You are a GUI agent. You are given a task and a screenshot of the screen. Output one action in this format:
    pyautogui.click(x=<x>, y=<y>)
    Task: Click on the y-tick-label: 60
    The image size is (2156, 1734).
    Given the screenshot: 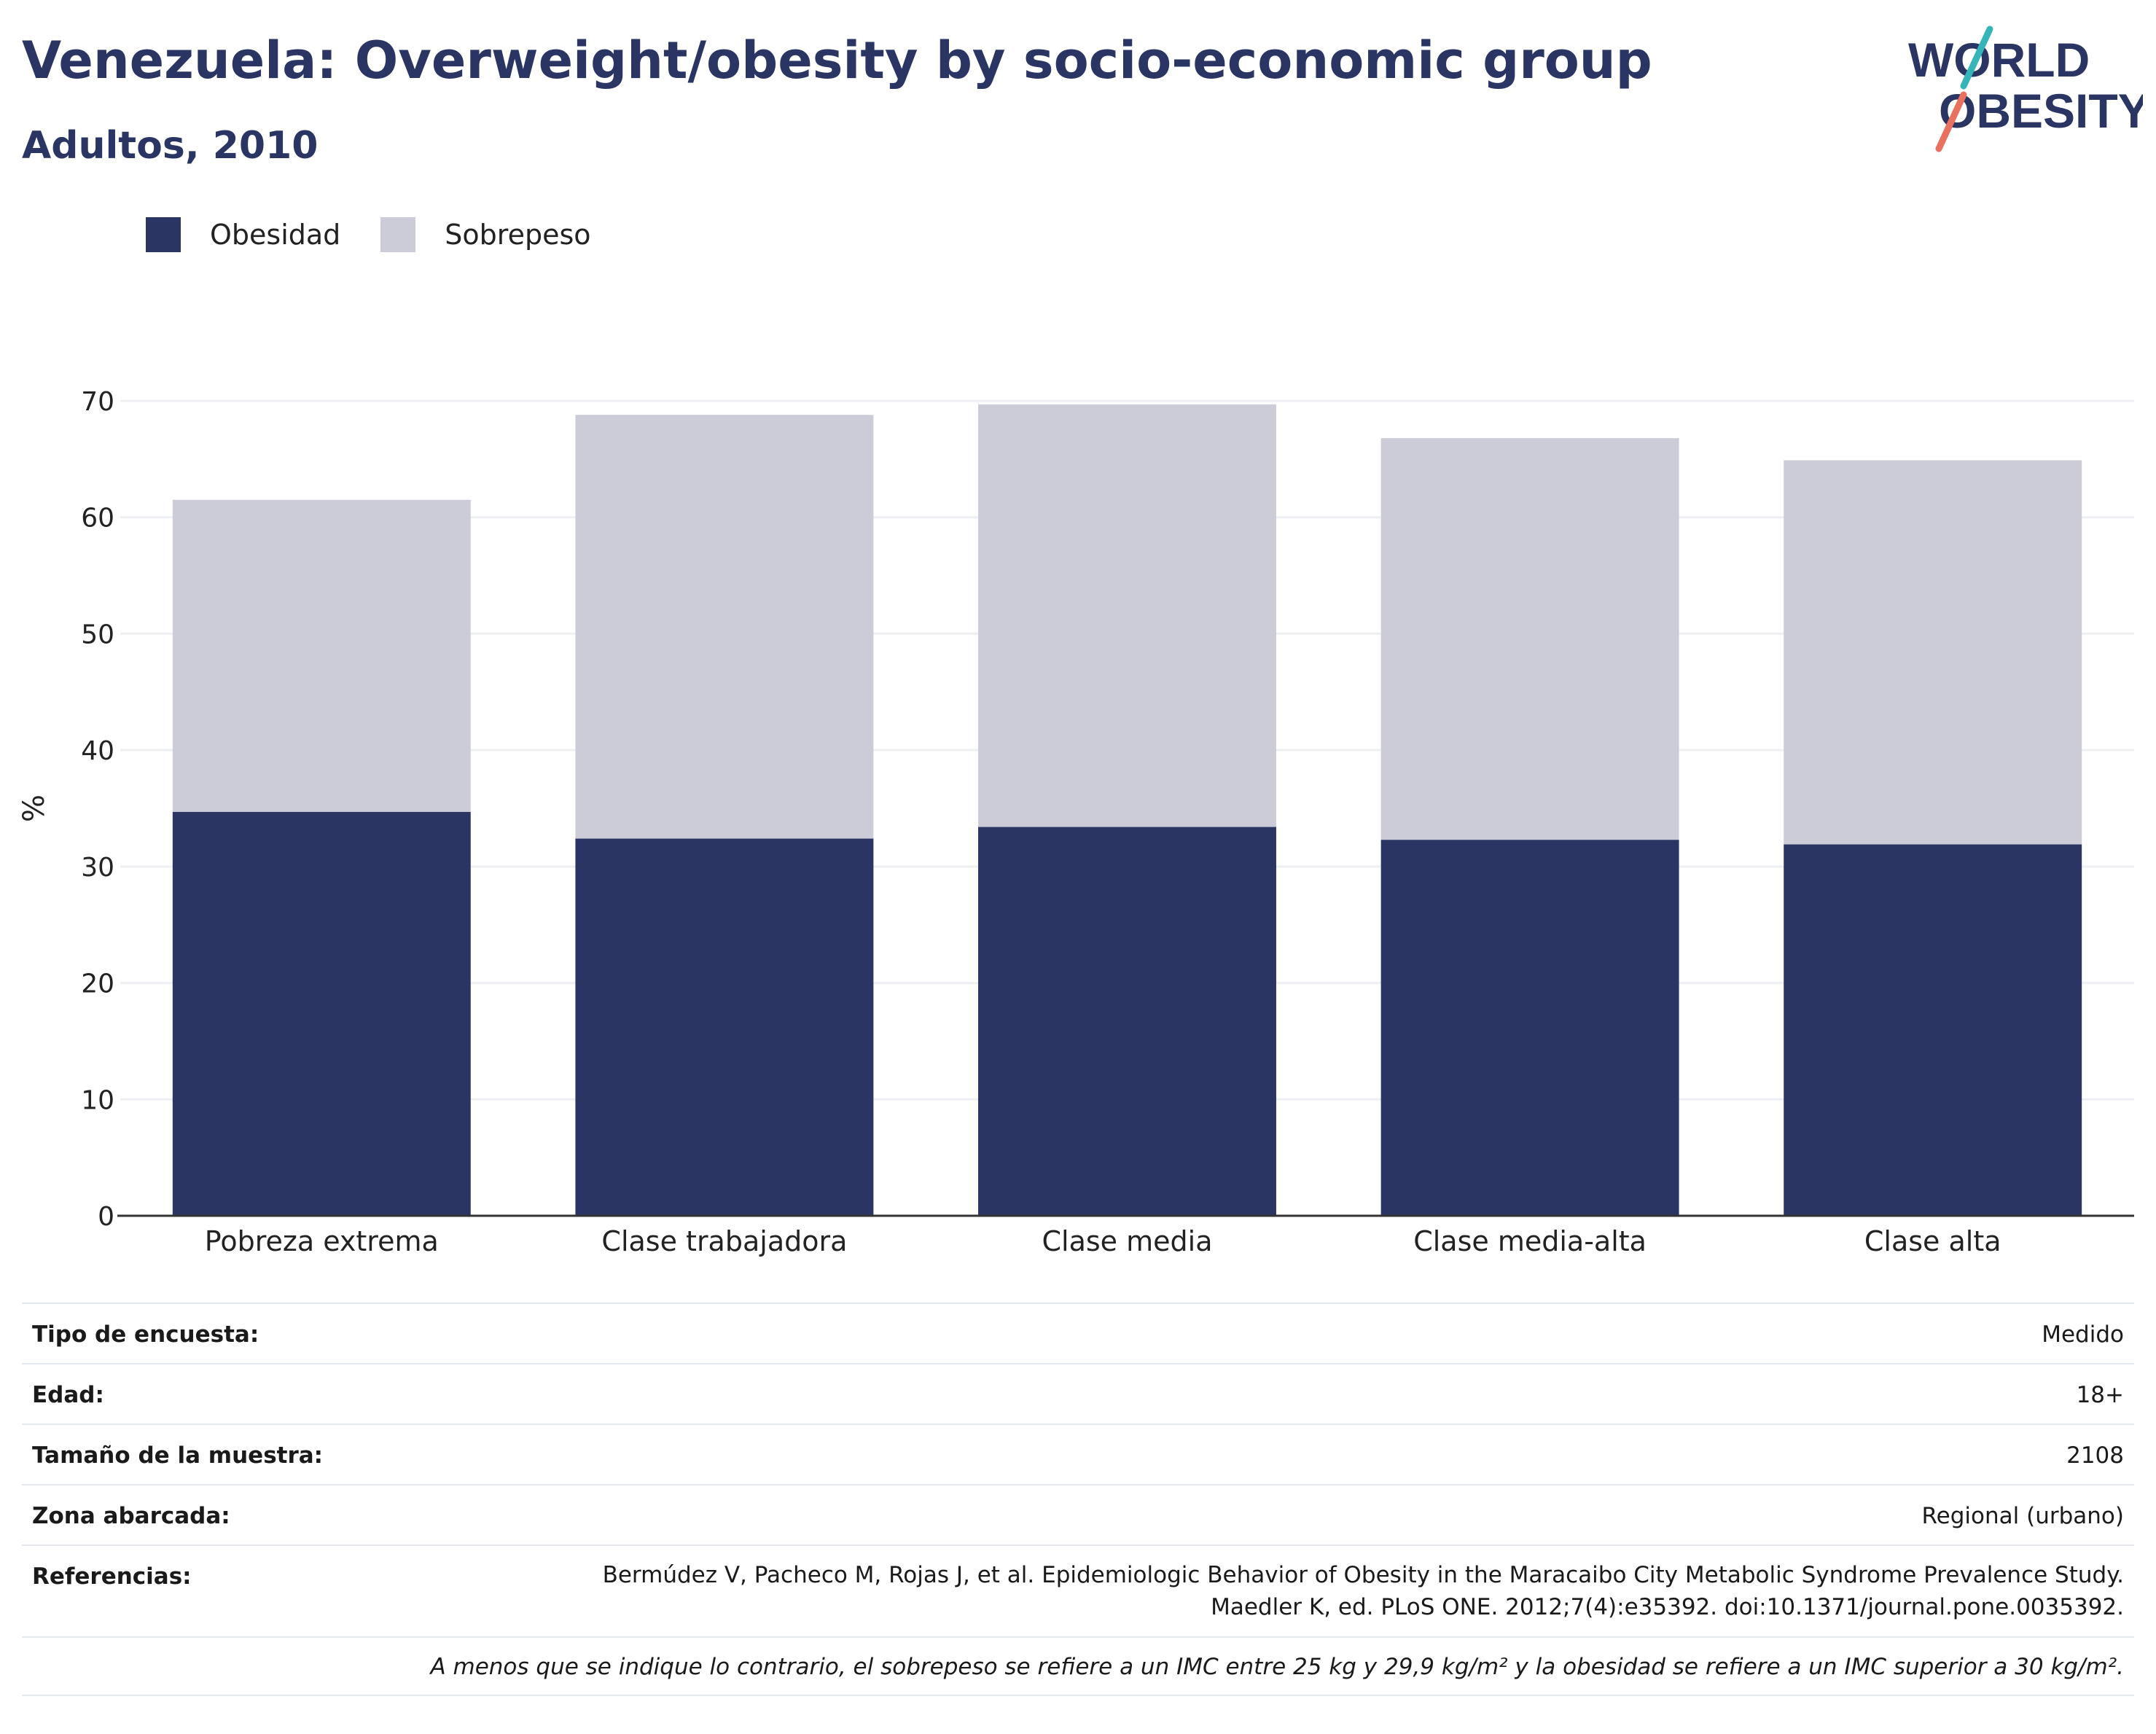 What is the action you would take?
    pyautogui.click(x=98, y=519)
    